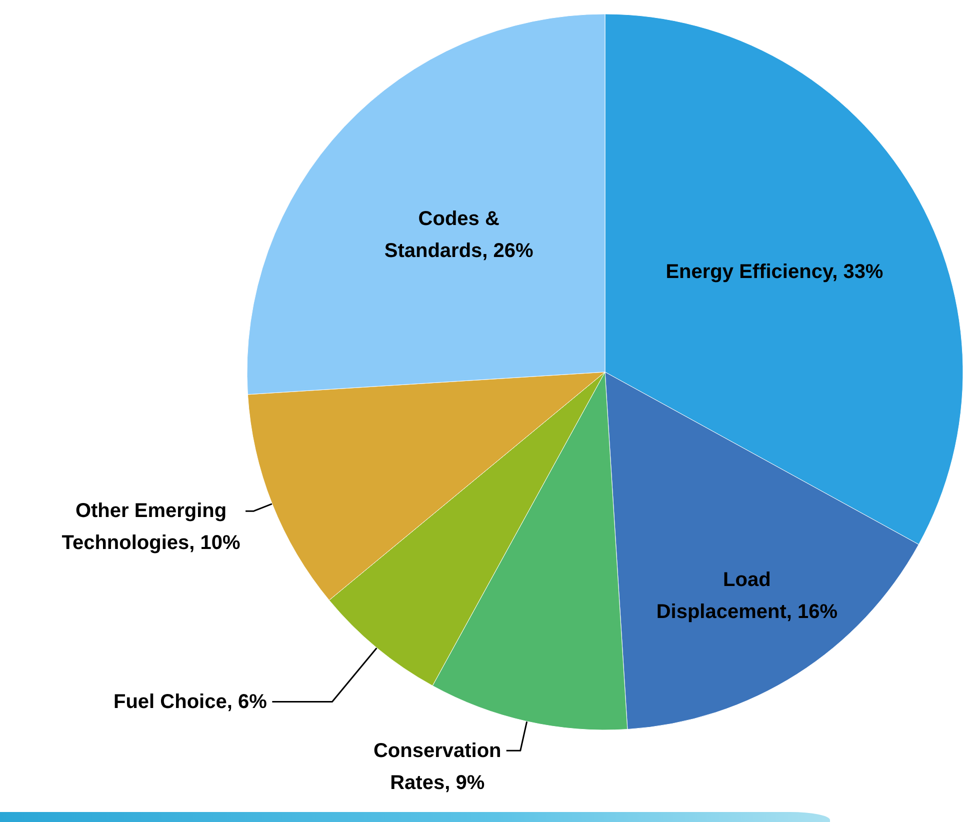 The height and width of the screenshot is (822, 969). Describe the element at coordinates (747, 596) in the screenshot. I see `slice-label: Load Displacement, 16%` at that location.